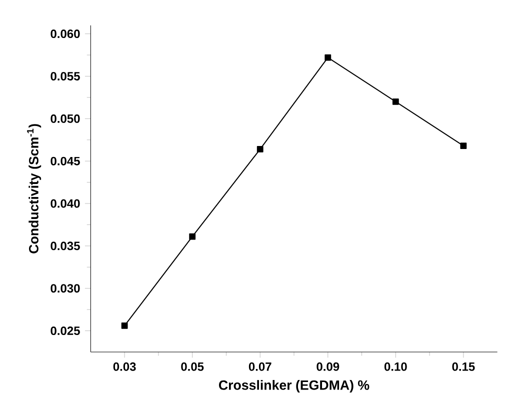 Image resolution: width=521 pixels, height=416 pixels. What do you see at coordinates (294, 386) in the screenshot?
I see `x-axis-title: Crosslinker (EGDMA) %` at bounding box center [294, 386].